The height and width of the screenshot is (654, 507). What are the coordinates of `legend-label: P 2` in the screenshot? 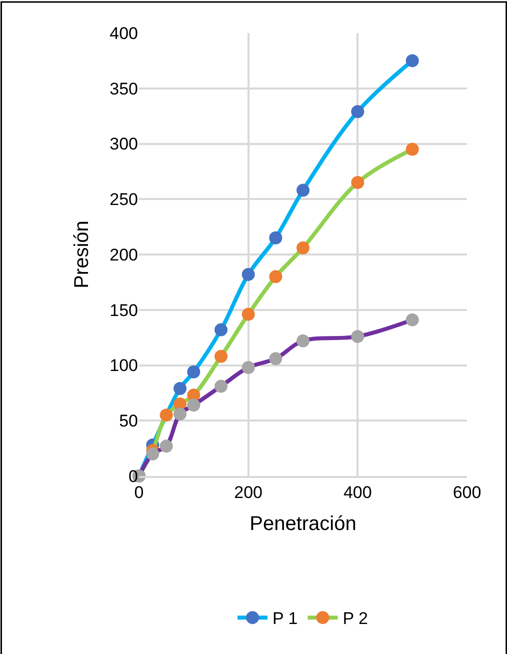 It's located at (355, 618).